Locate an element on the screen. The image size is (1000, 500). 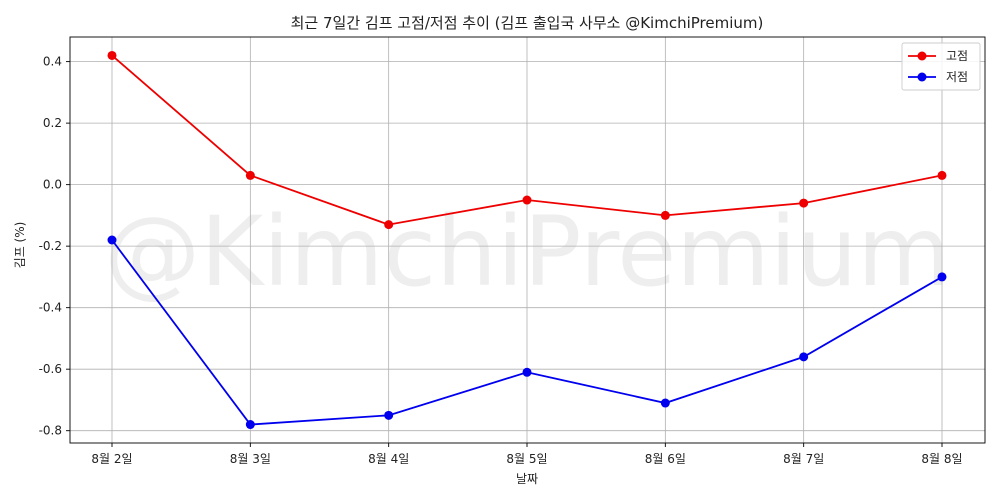
legend-label: 고점 is located at coordinates (957, 56).